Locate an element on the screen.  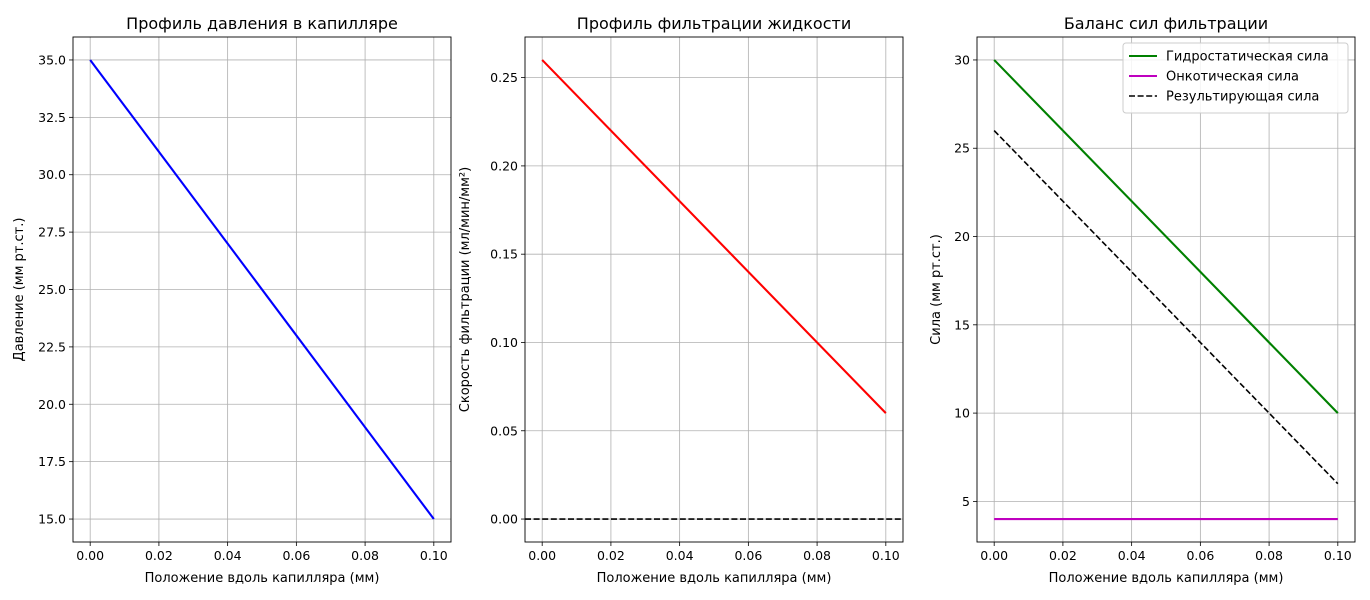
y-tick-label: 25.0 is located at coordinates (52, 289).